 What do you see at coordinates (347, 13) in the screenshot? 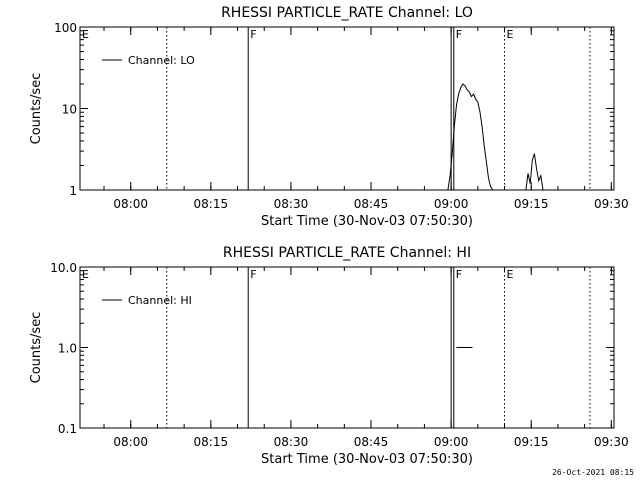
I see `chart-title: RHESSI PARTICLE_RATE Channel: LO` at bounding box center [347, 13].